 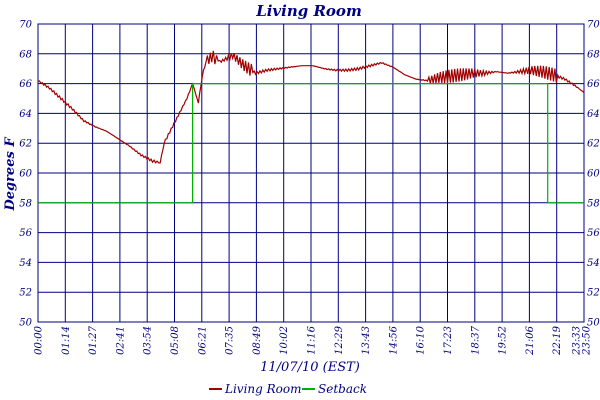 What do you see at coordinates (25, 25) in the screenshot?
I see `y-tick-label: 70` at bounding box center [25, 25].